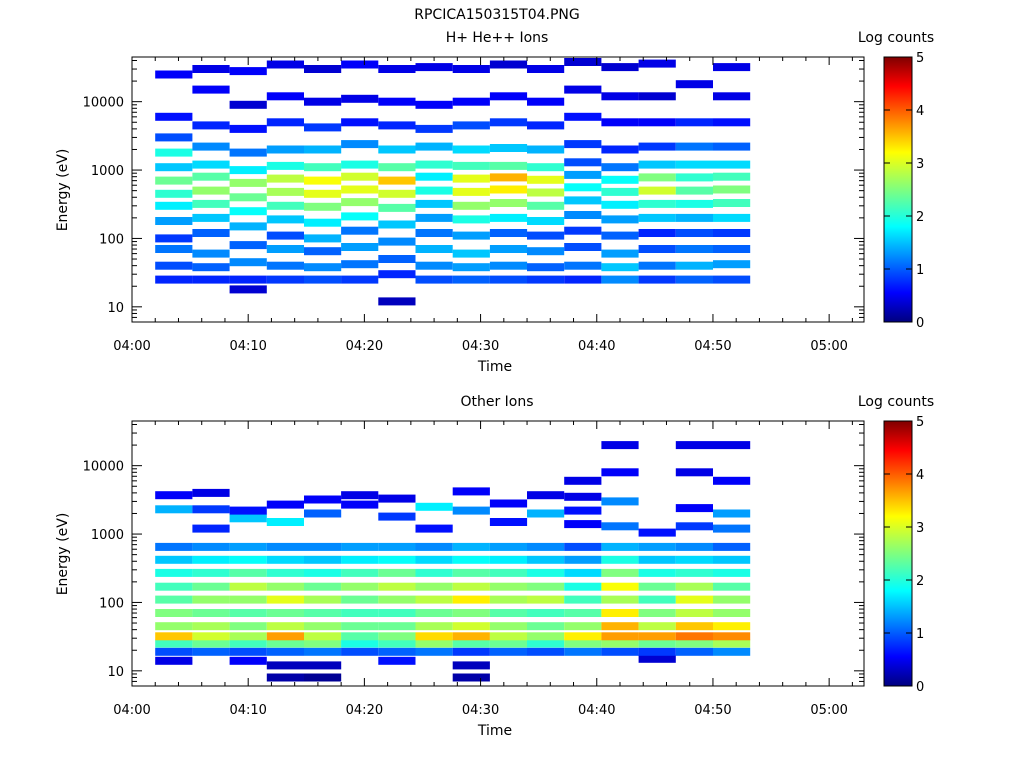 This screenshot has width=1024, height=768. Describe the element at coordinates (364, 710) in the screenshot. I see `x-tick-label: 04:20` at that location.